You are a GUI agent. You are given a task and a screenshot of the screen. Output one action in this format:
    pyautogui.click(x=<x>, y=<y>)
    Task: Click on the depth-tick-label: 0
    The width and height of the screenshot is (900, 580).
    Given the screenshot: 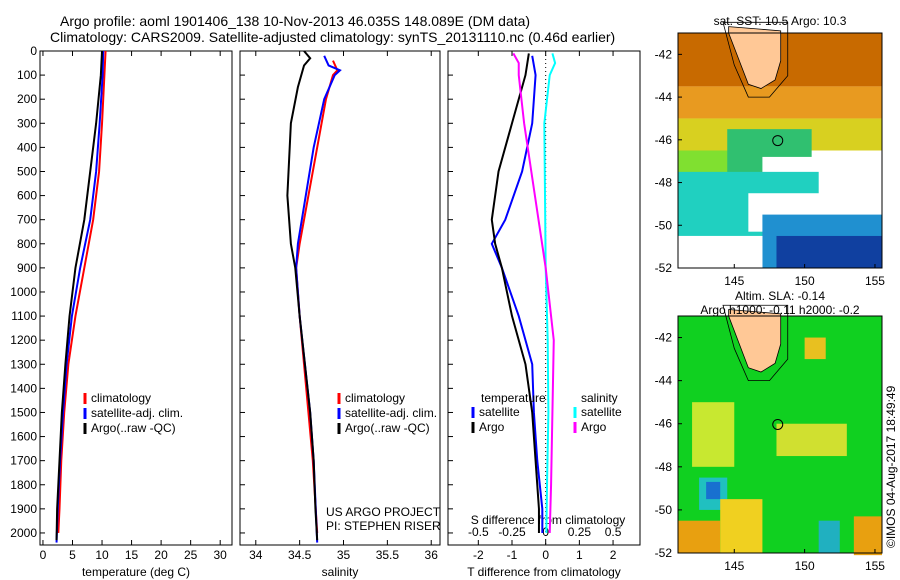 What is the action you would take?
    pyautogui.click(x=33, y=51)
    